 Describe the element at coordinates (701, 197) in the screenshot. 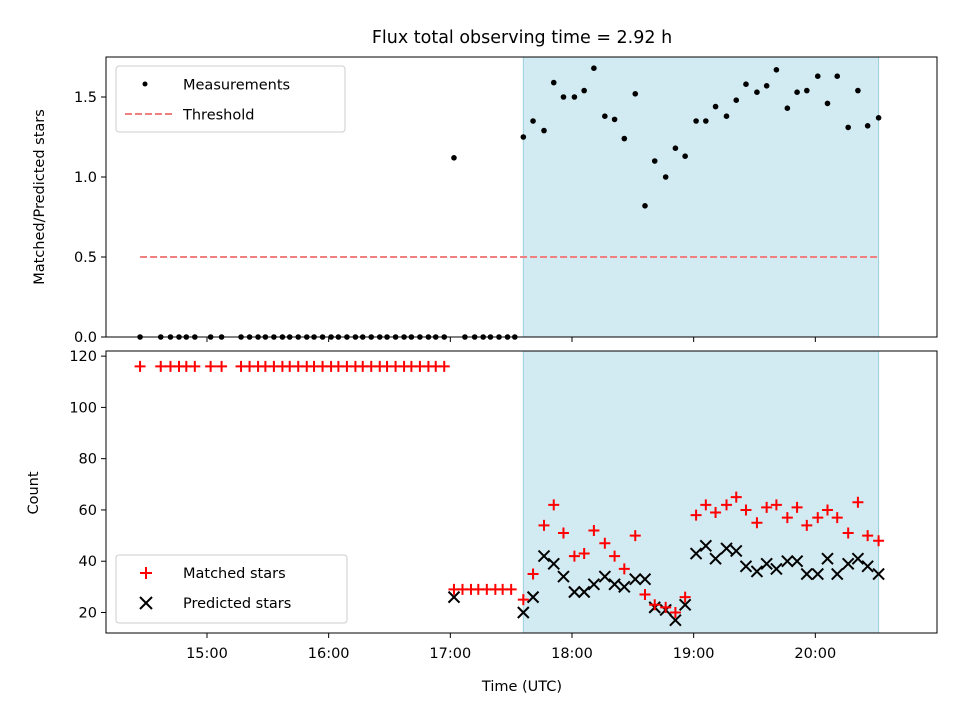

I see `top-shaded-region` at that location.